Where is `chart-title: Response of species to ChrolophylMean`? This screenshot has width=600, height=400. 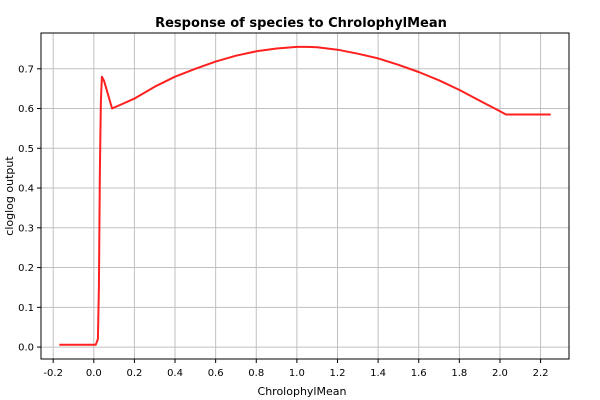 chart-title: Response of species to ChrolophylMean is located at coordinates (301, 23).